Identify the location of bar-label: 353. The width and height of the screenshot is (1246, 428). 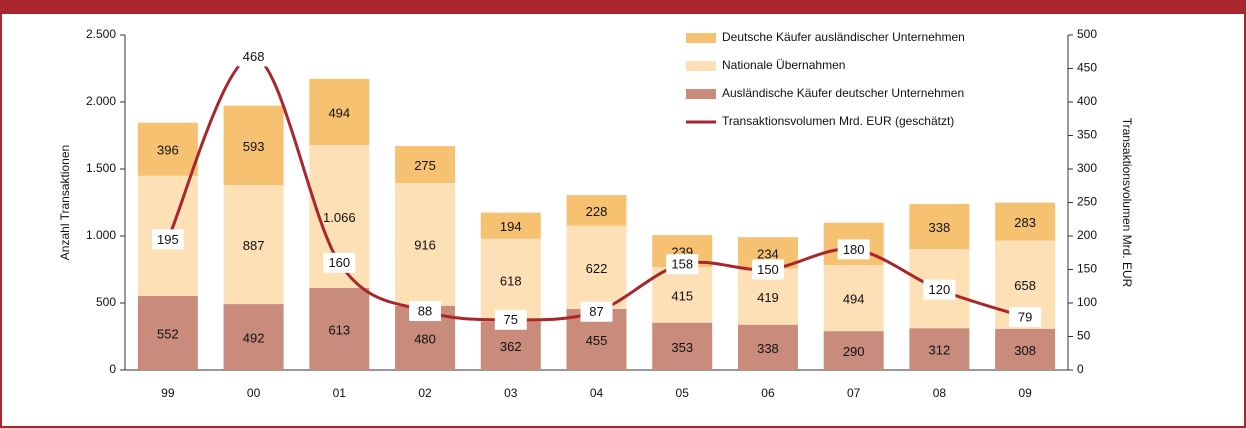
(682, 347).